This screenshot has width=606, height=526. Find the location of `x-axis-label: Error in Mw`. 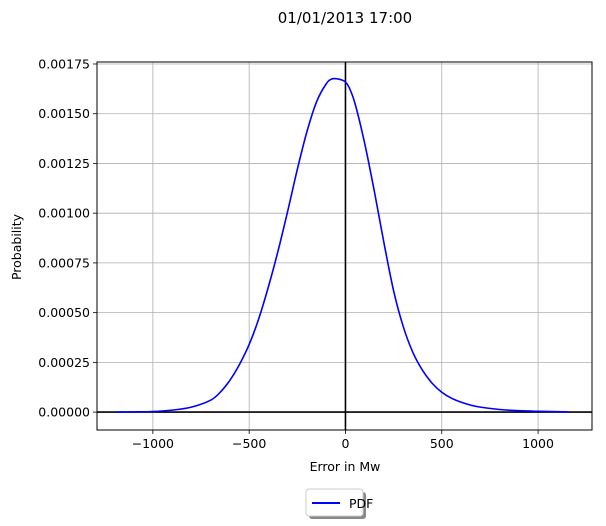

x-axis-label: Error in Mw is located at coordinates (345, 466).